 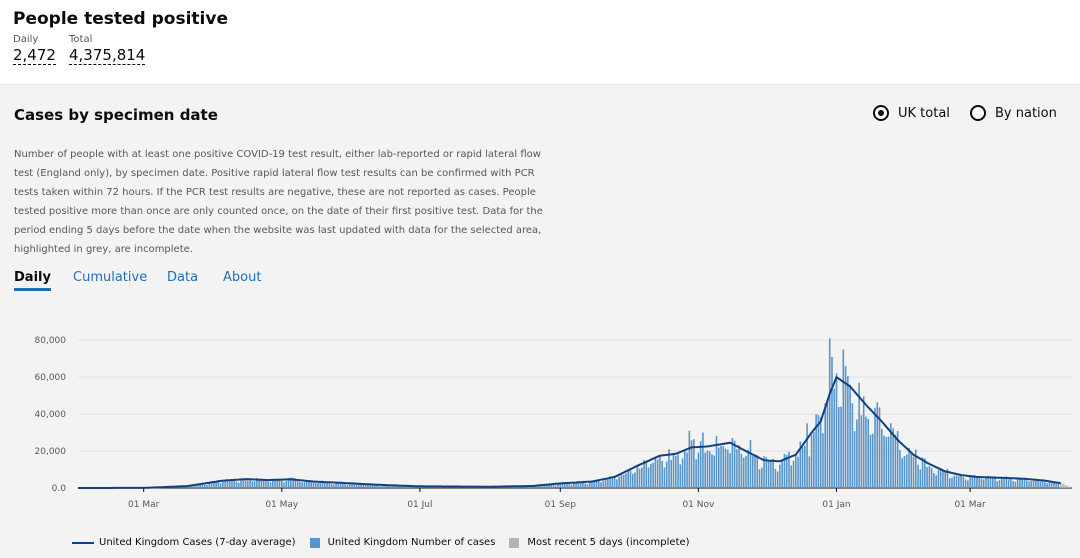 I want to click on daily-metric: Daily 2,472, so click(x=34, y=49).